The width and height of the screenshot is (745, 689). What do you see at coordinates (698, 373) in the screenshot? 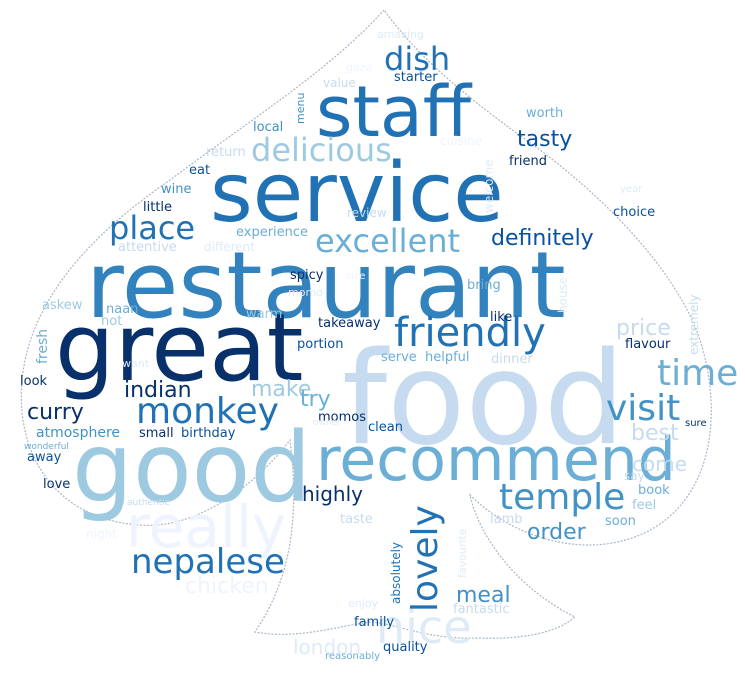
I see `word-time: time` at bounding box center [698, 373].